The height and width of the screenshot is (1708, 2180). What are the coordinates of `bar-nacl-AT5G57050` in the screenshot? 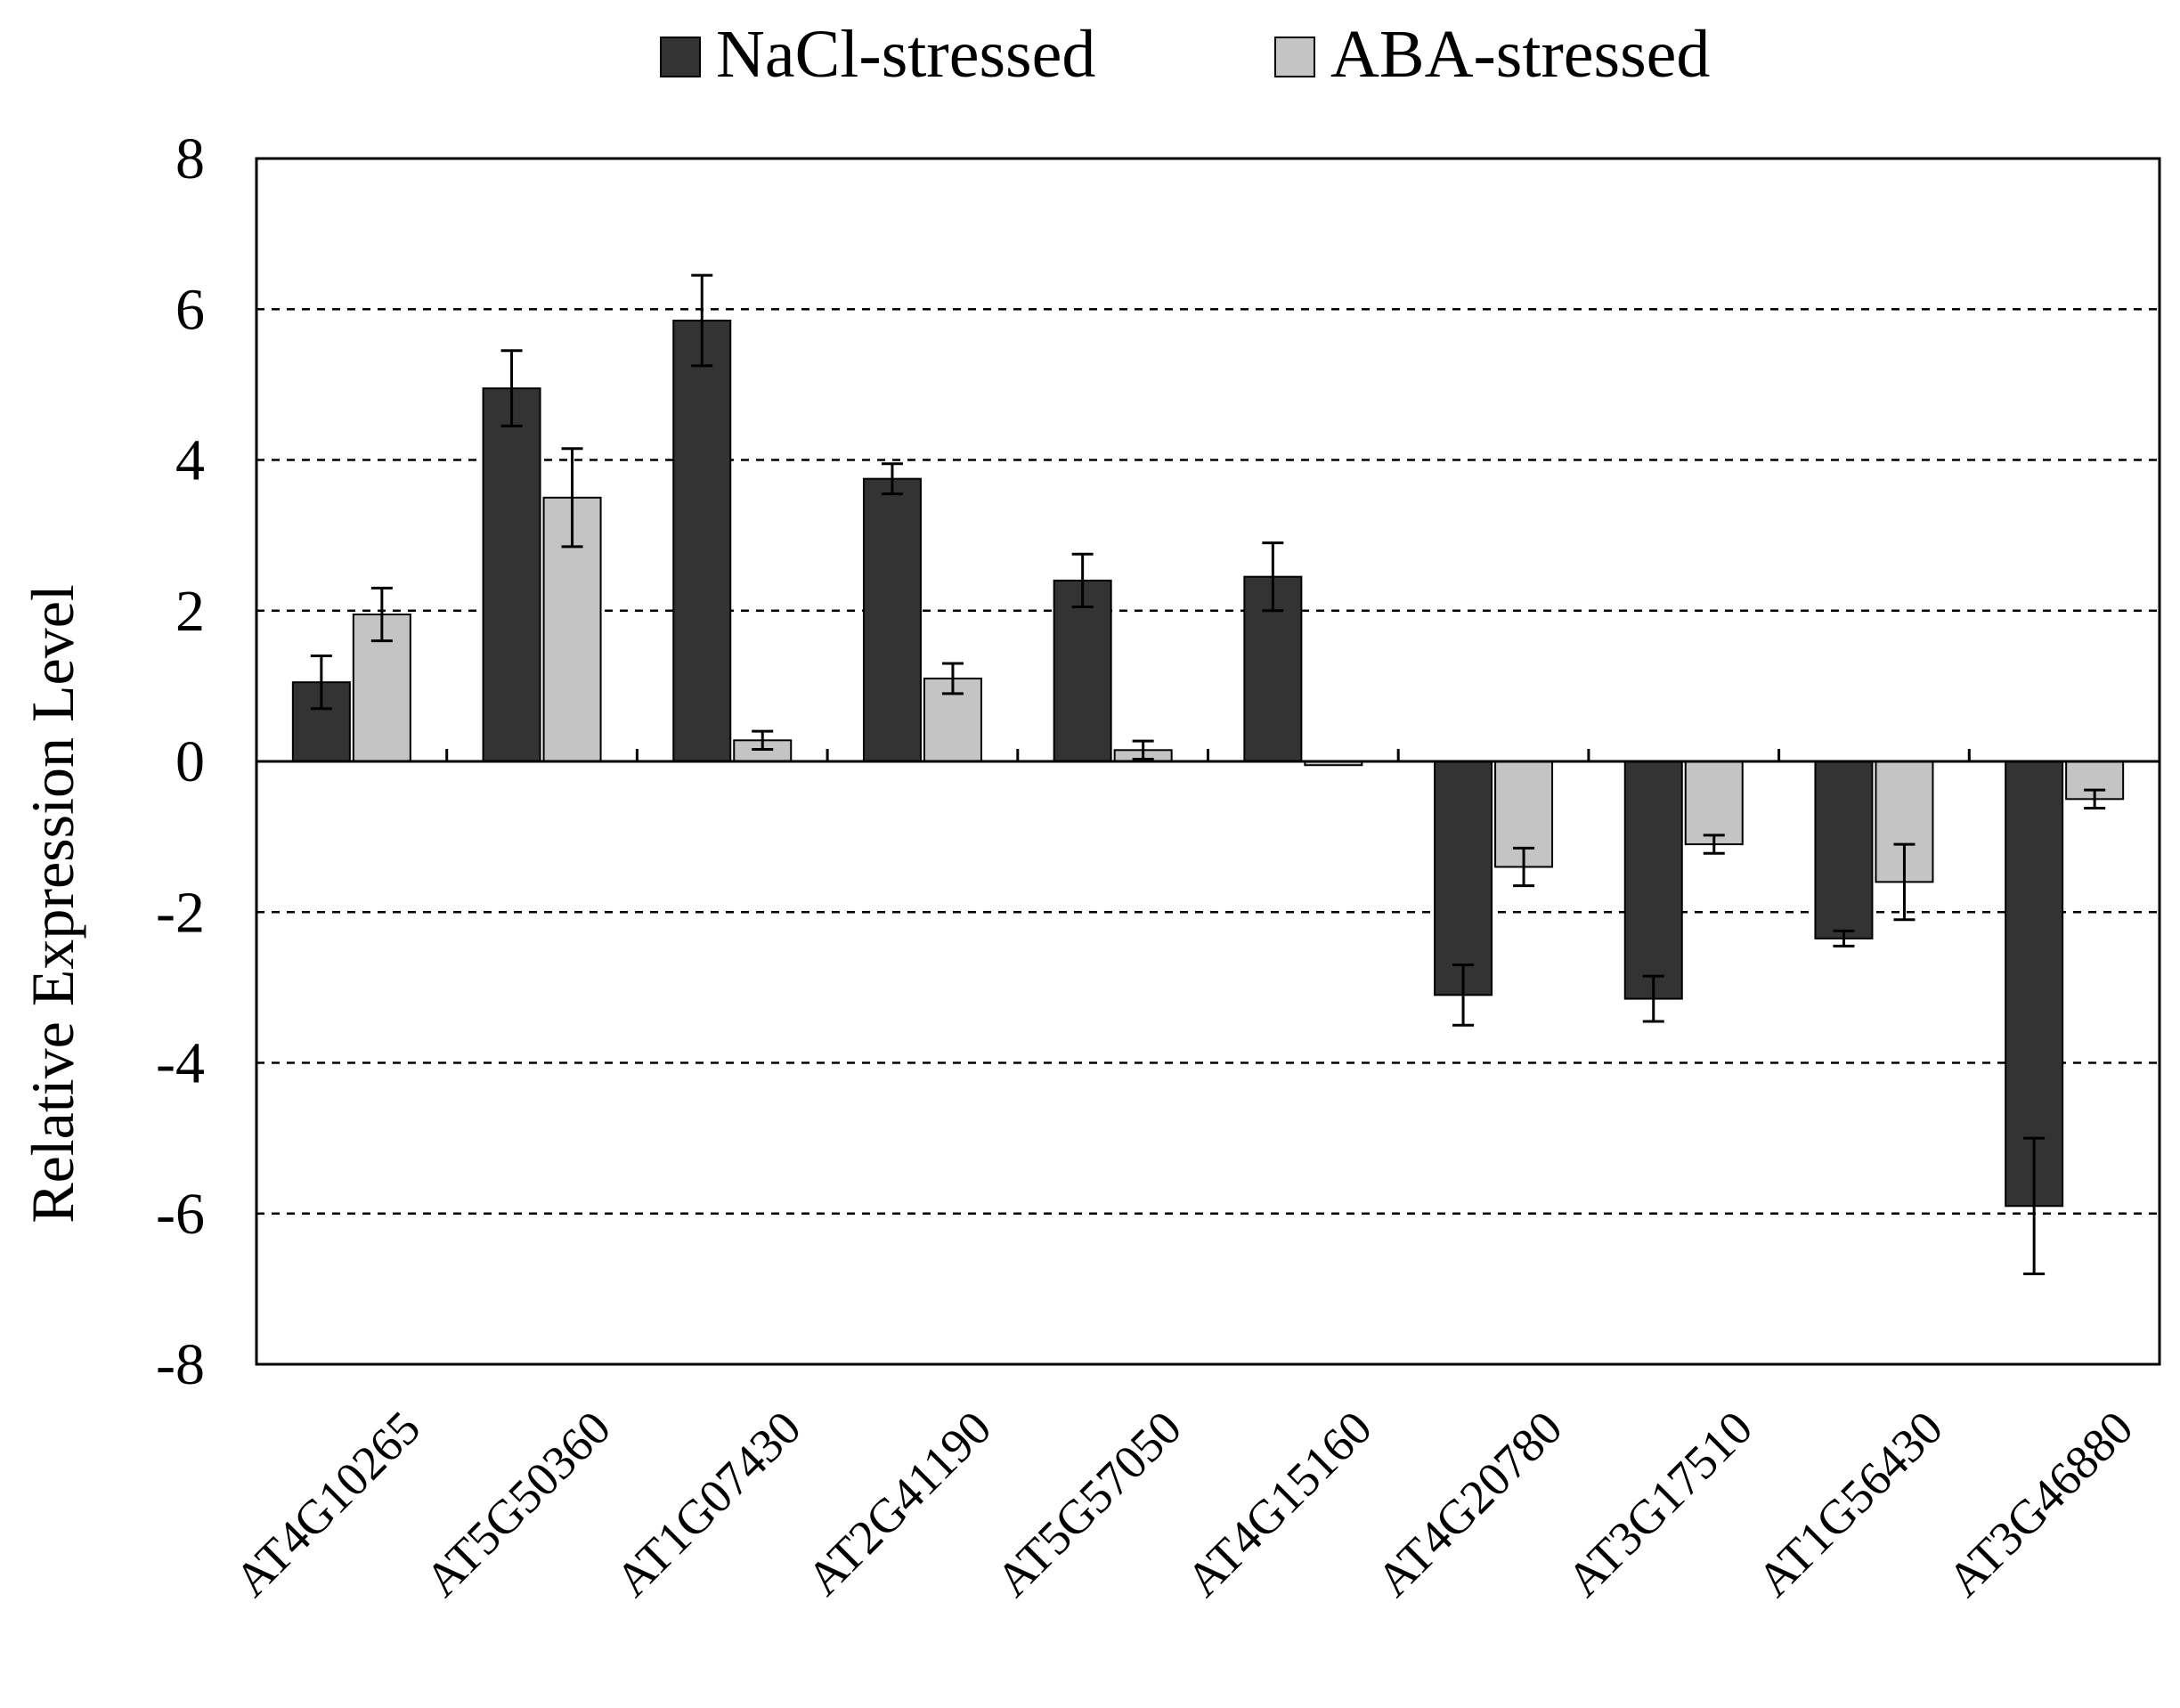 It's located at (1082, 671).